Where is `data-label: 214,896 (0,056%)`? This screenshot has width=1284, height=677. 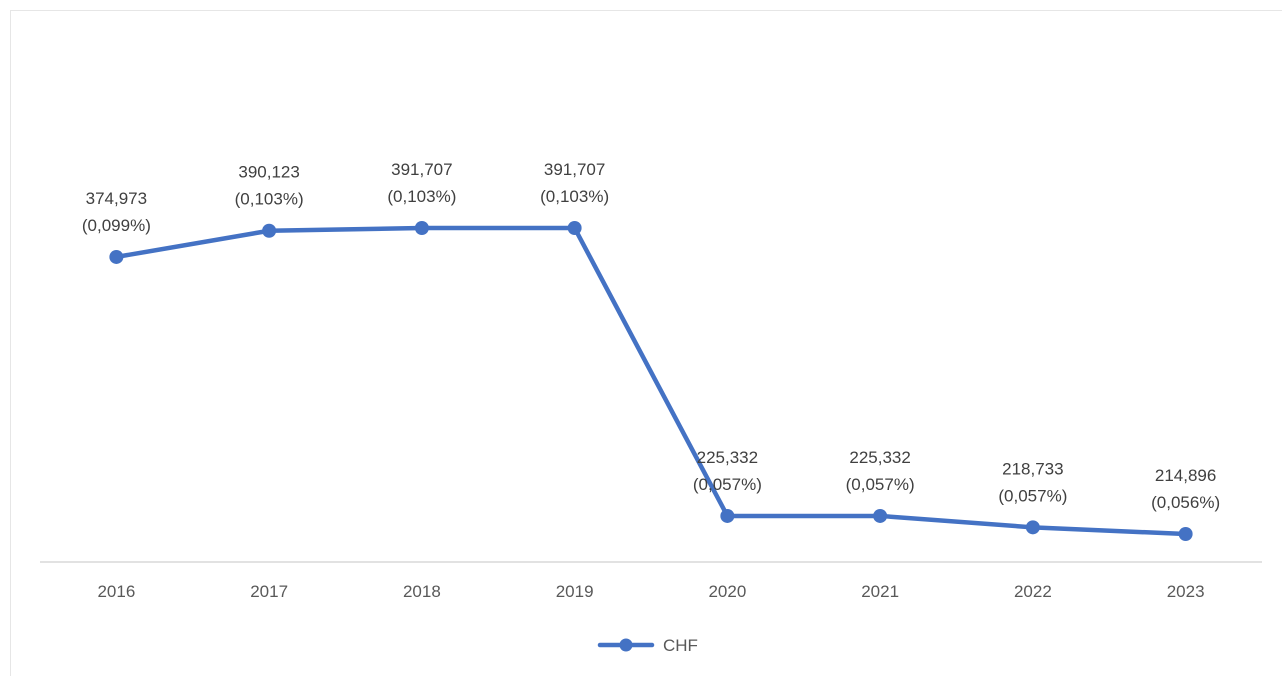 data-label: 214,896 (0,056%) is located at coordinates (1185, 489).